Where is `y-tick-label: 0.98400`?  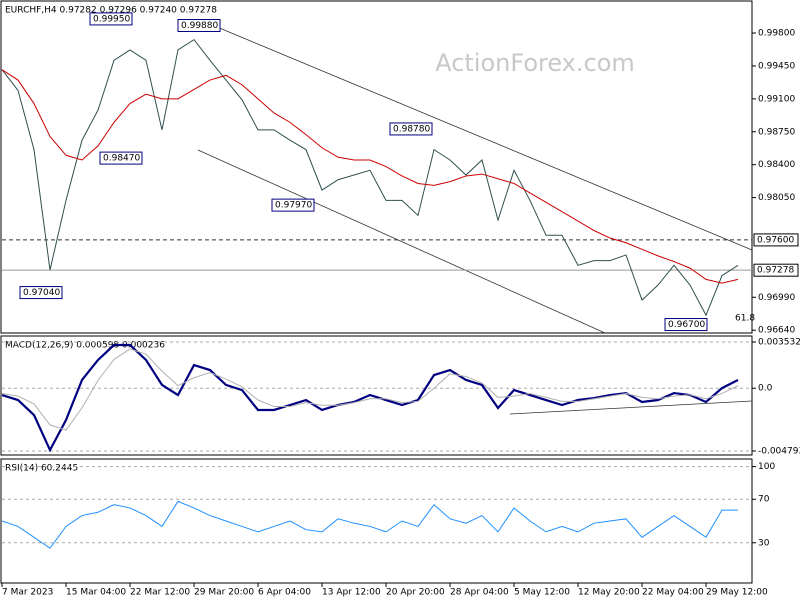 y-tick-label: 0.98400 is located at coordinates (776, 165).